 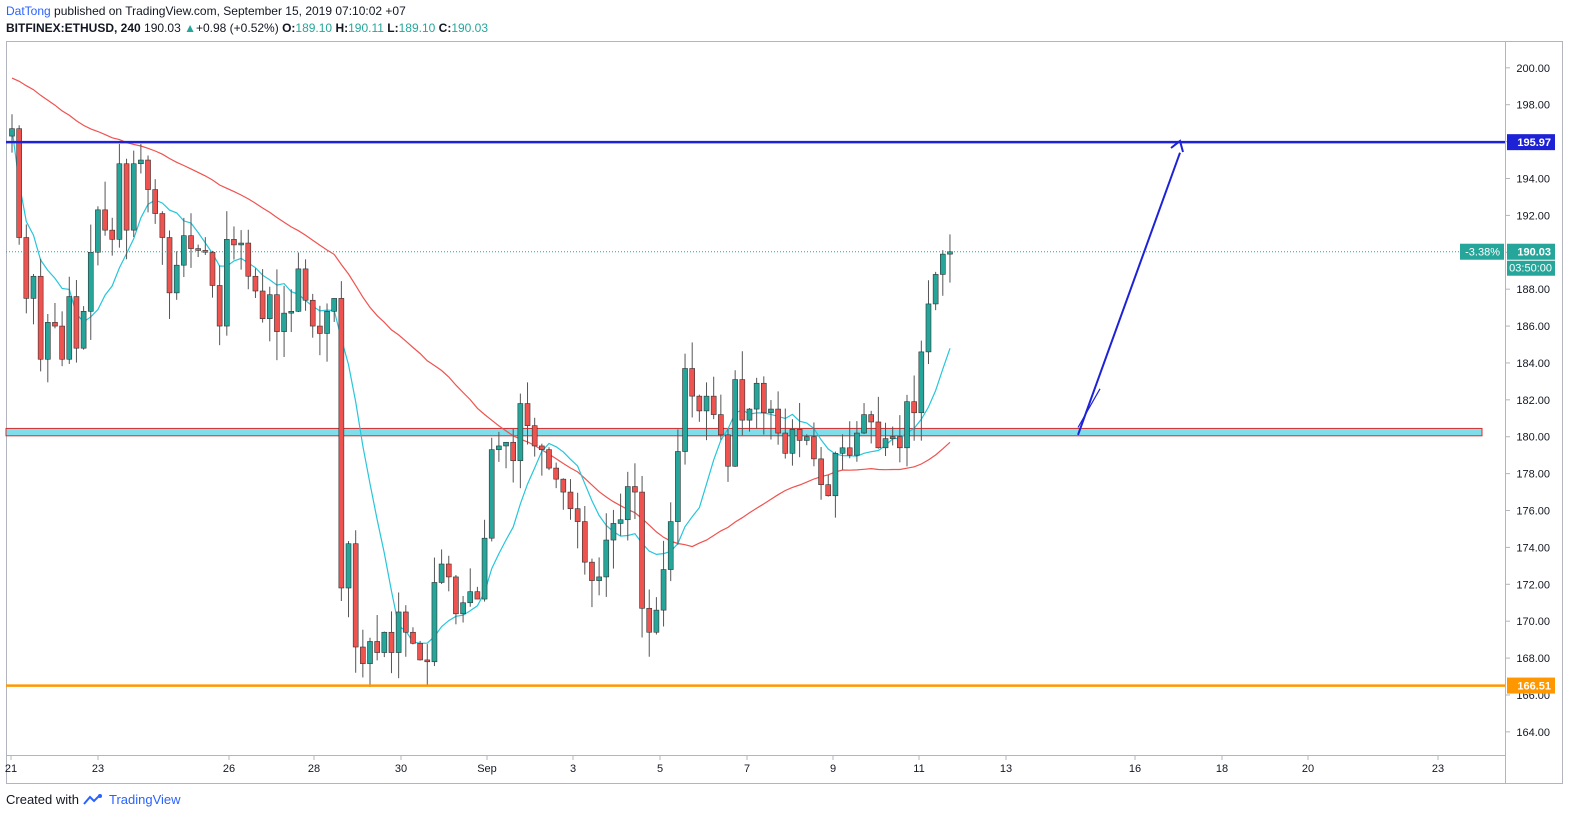 I want to click on tradingview-logo-icon, so click(x=92, y=799).